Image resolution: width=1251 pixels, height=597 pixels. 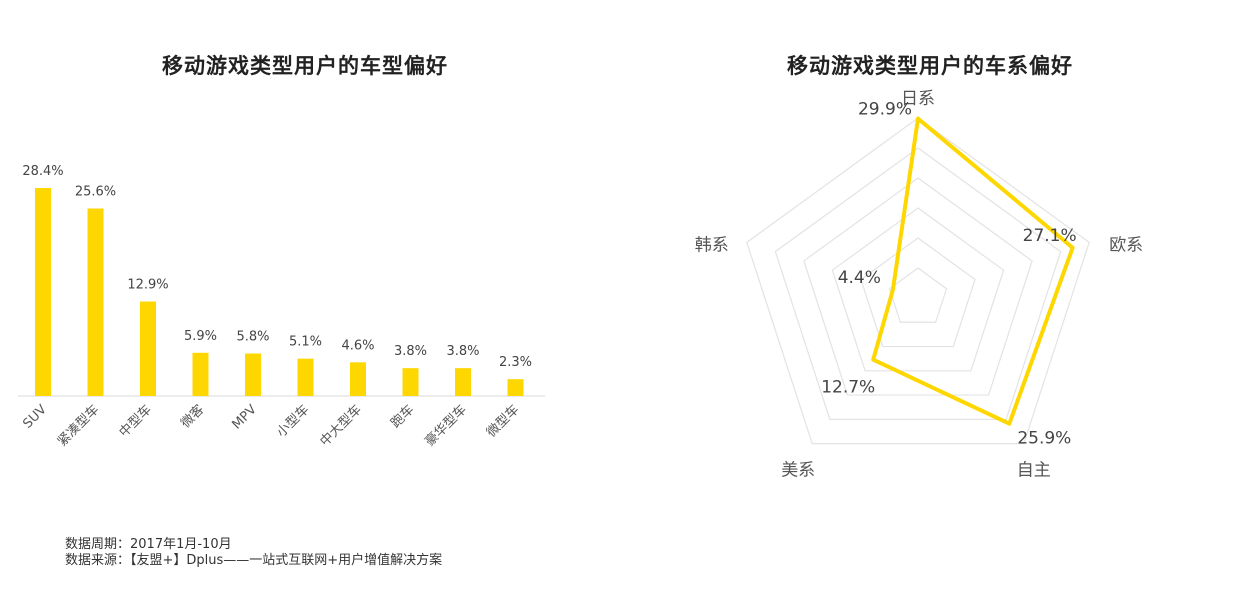 I want to click on bar-value-label: 25.6%, so click(x=95, y=192).